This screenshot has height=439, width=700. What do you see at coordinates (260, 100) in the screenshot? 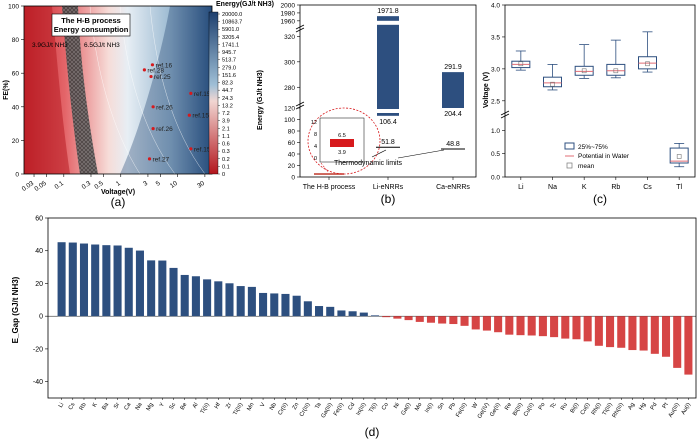
I see `panel-b-ylabel: Energy (GJ/t NH3)` at bounding box center [260, 100].